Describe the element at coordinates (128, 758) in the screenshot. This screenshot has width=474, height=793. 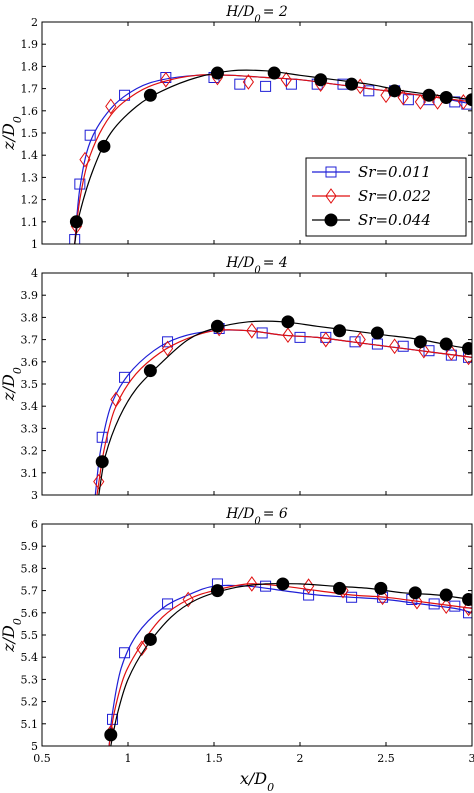
I see `x-tick-label: 1` at that location.